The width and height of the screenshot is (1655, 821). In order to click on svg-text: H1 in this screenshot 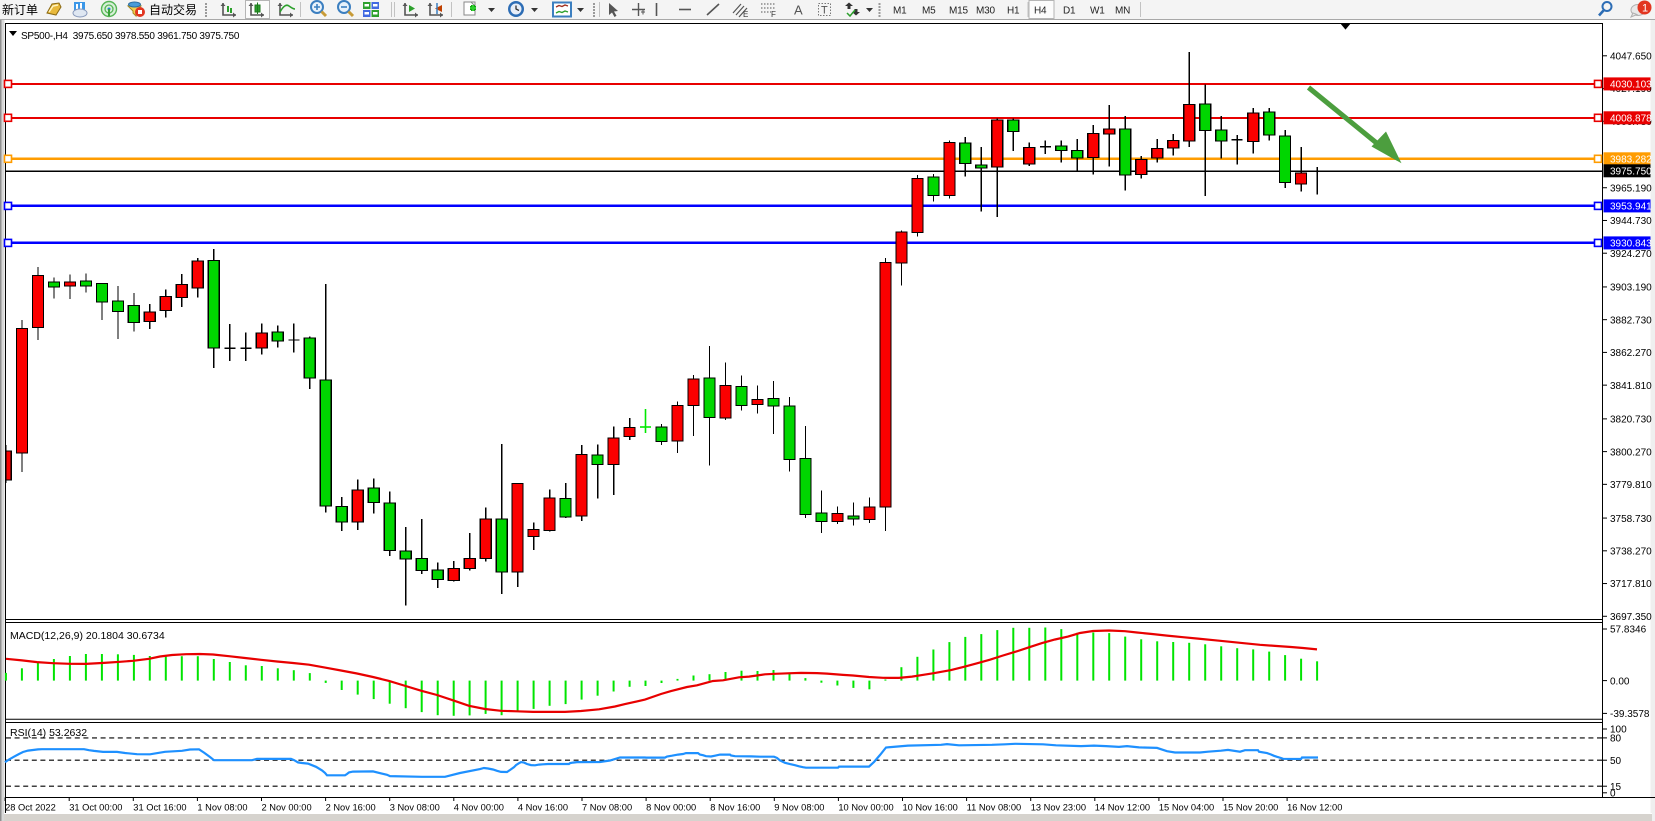, I will do `click(1013, 11)`.